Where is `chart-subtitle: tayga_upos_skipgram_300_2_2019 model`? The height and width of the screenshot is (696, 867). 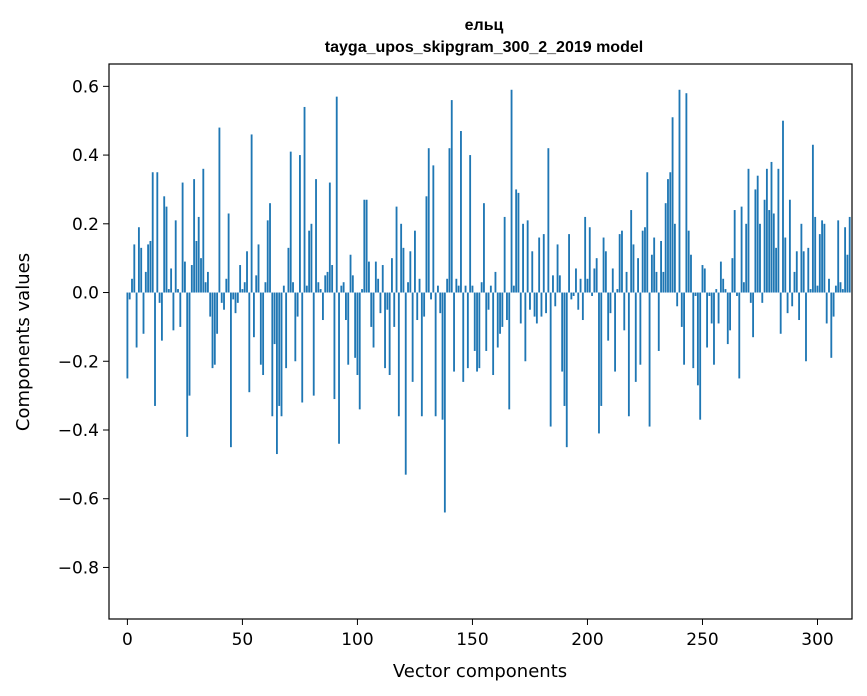 chart-subtitle: tayga_upos_skipgram_300_2_2019 model is located at coordinates (484, 47).